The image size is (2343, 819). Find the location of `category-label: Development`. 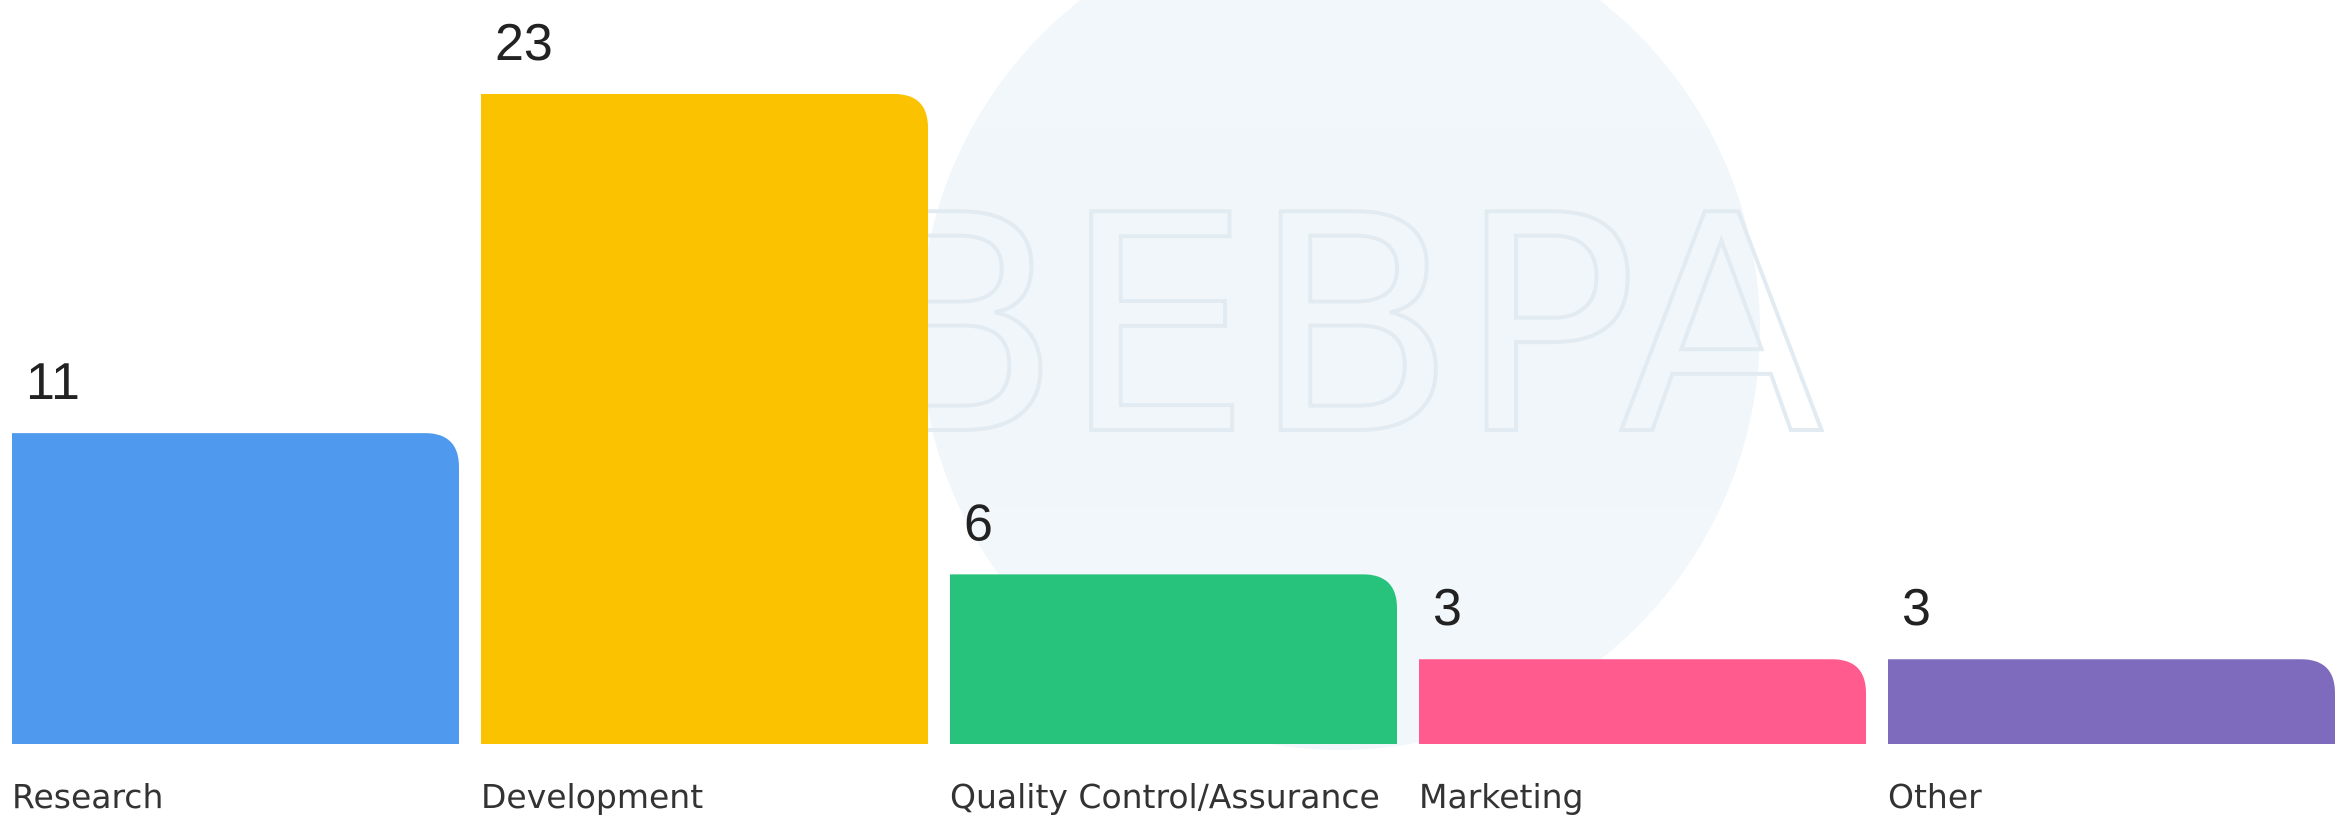

category-label: Development is located at coordinates (592, 796).